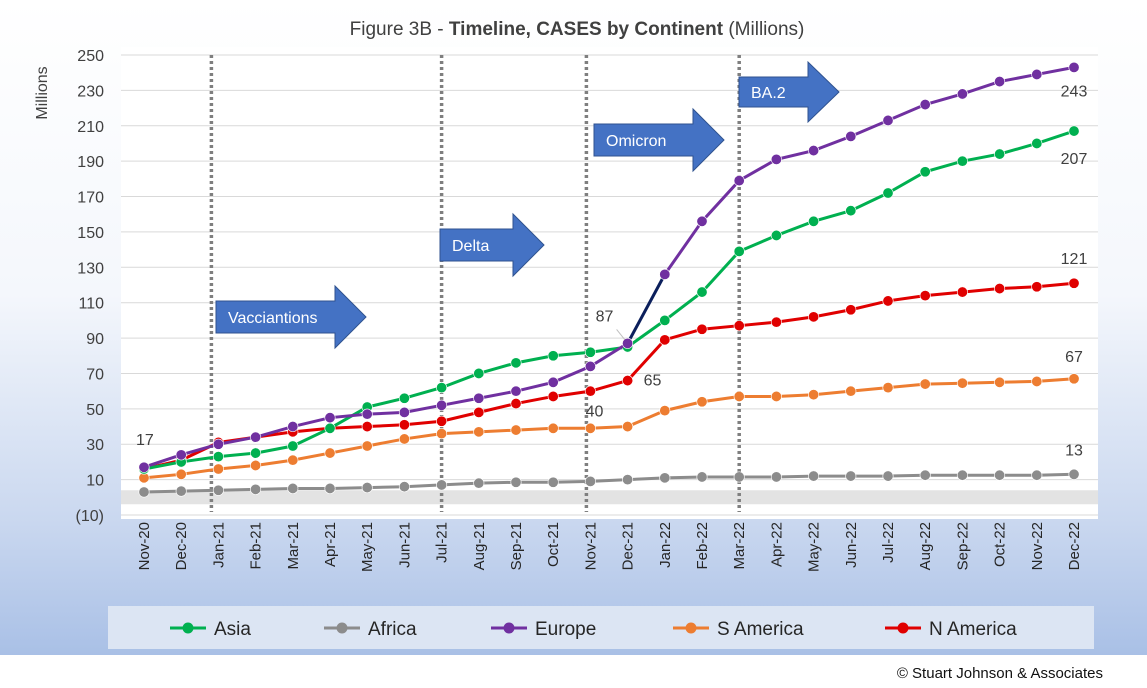 This screenshot has width=1147, height=688. What do you see at coordinates (492, 245) in the screenshot?
I see `arrow-shape-delta` at bounding box center [492, 245].